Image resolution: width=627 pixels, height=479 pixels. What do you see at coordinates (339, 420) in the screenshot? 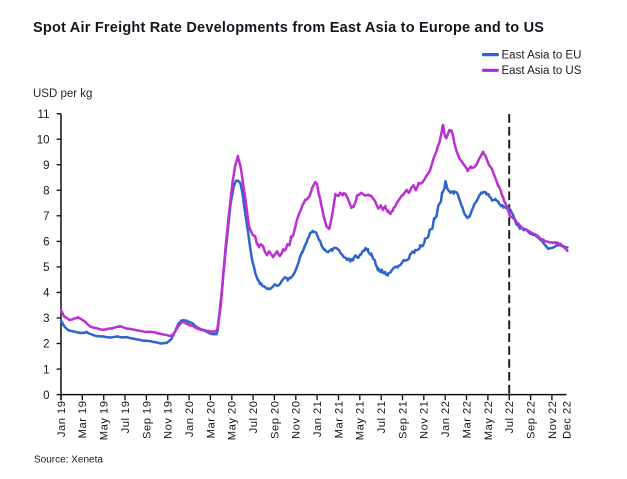
I see `svg-text: Mar 21` at bounding box center [339, 420].